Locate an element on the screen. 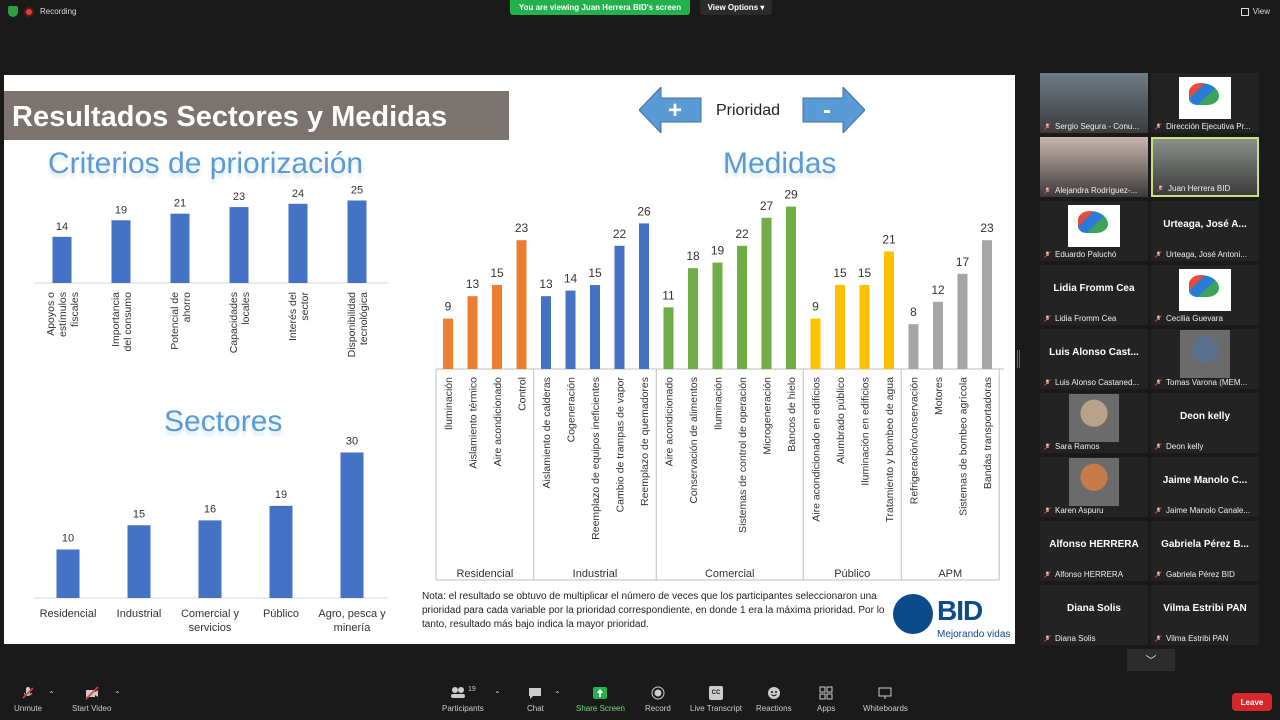  participant-tile: Alfonso HERRERA Alfonso HERRERA is located at coordinates (1094, 551).